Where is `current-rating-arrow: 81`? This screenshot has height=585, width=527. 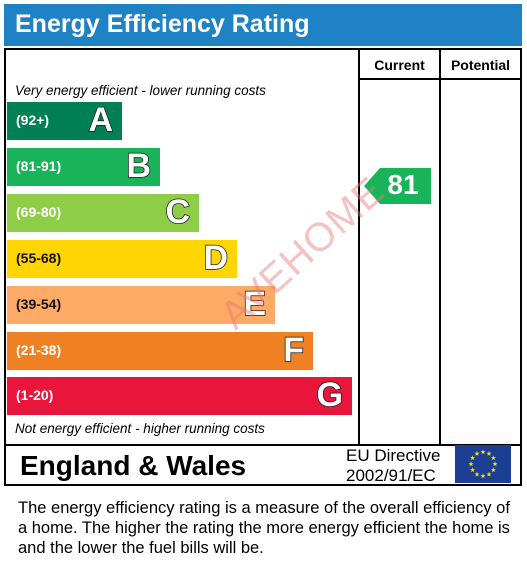
current-rating-arrow: 81 is located at coordinates (397, 186).